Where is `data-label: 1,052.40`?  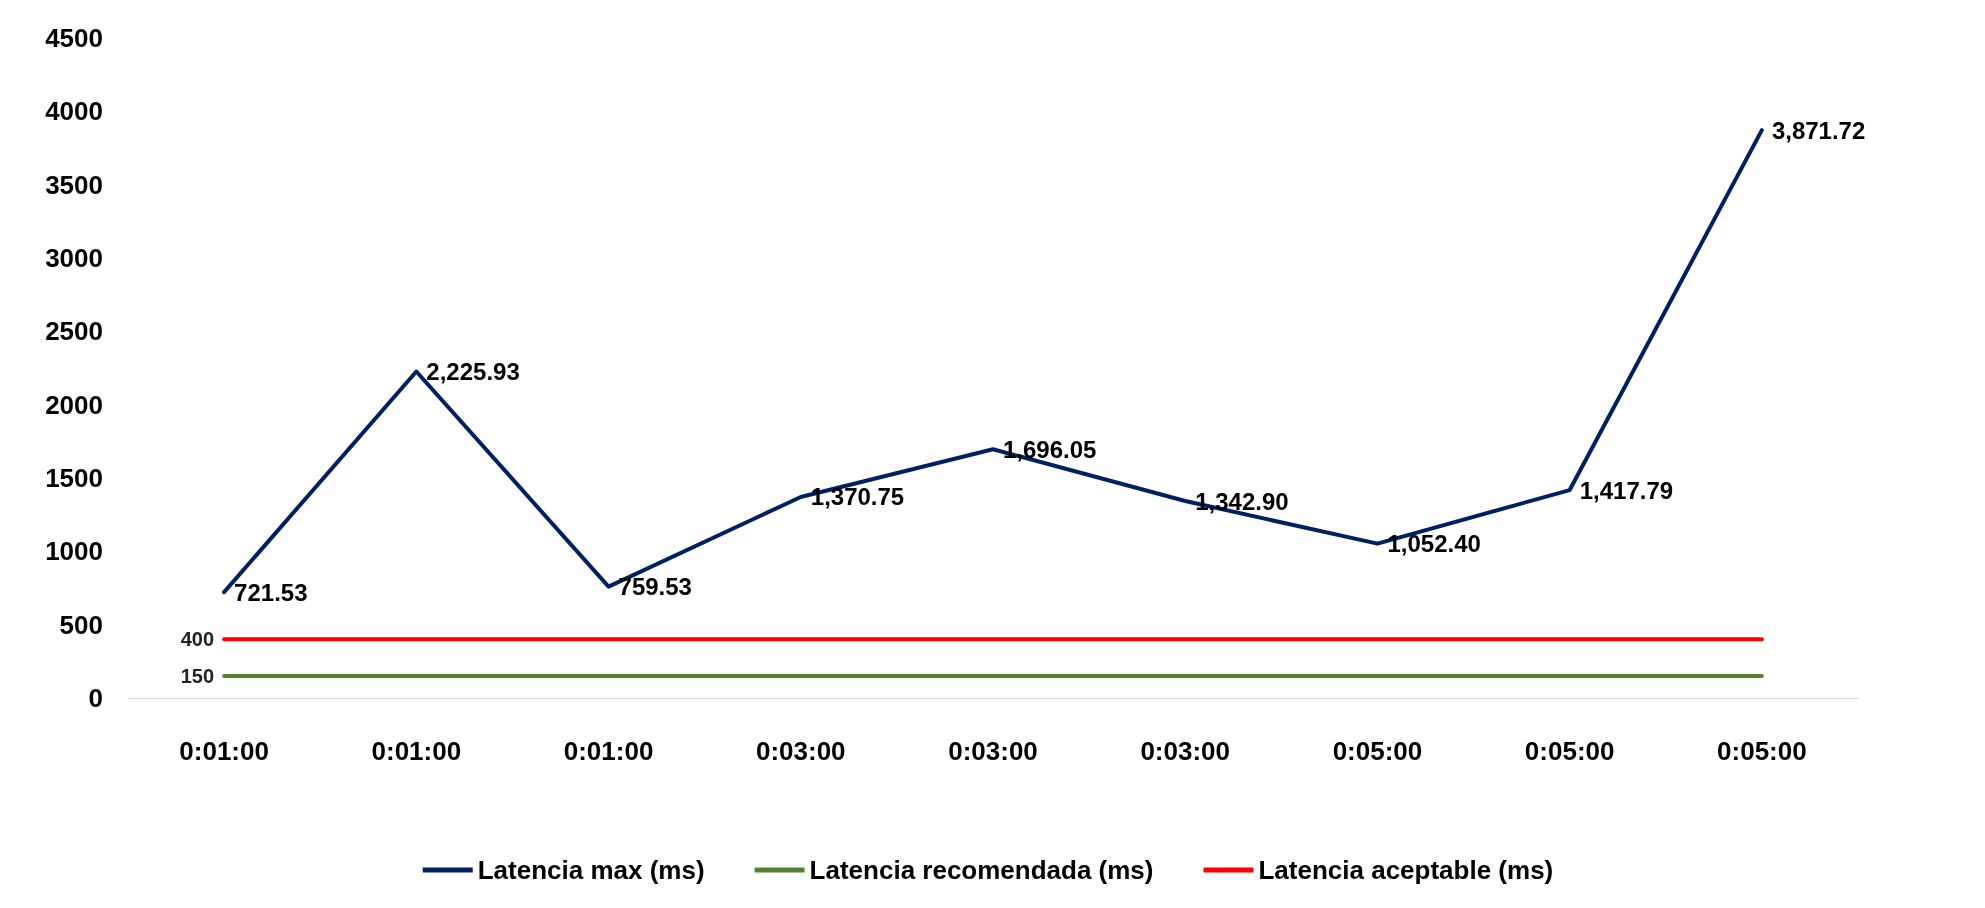 data-label: 1,052.40 is located at coordinates (1434, 544).